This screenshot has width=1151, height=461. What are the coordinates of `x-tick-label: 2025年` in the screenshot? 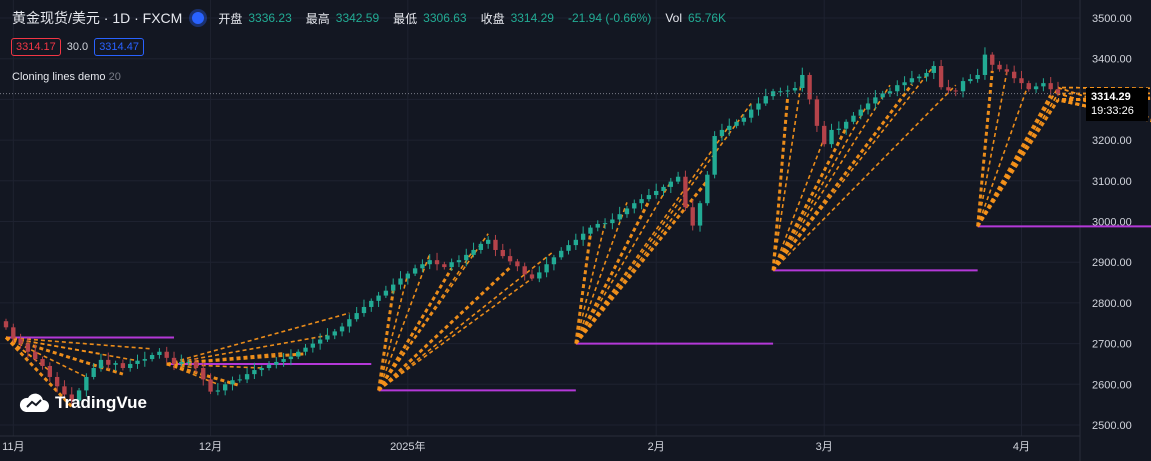 It's located at (407, 446).